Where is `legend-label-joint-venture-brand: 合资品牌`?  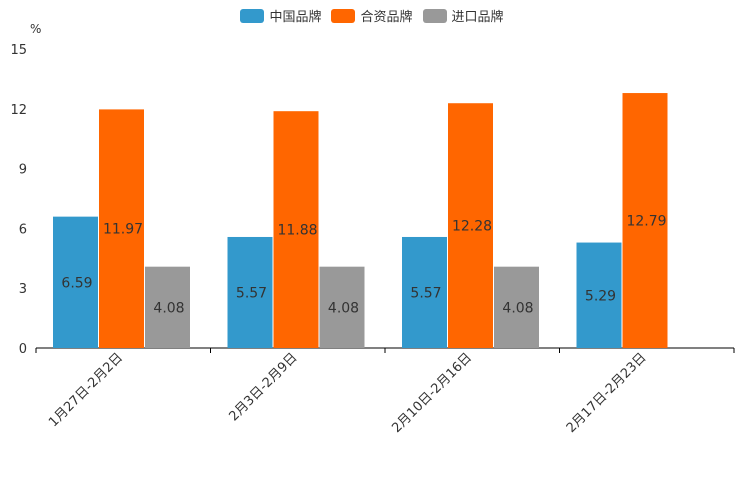 legend-label-joint-venture-brand: 合资品牌 is located at coordinates (386, 17).